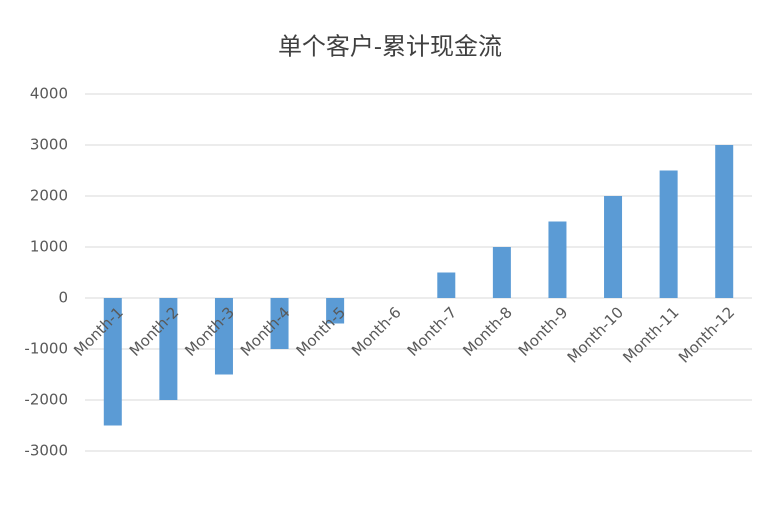 The height and width of the screenshot is (506, 780). Describe the element at coordinates (487, 331) in the screenshot. I see `x-tick-label: Month-8` at that location.